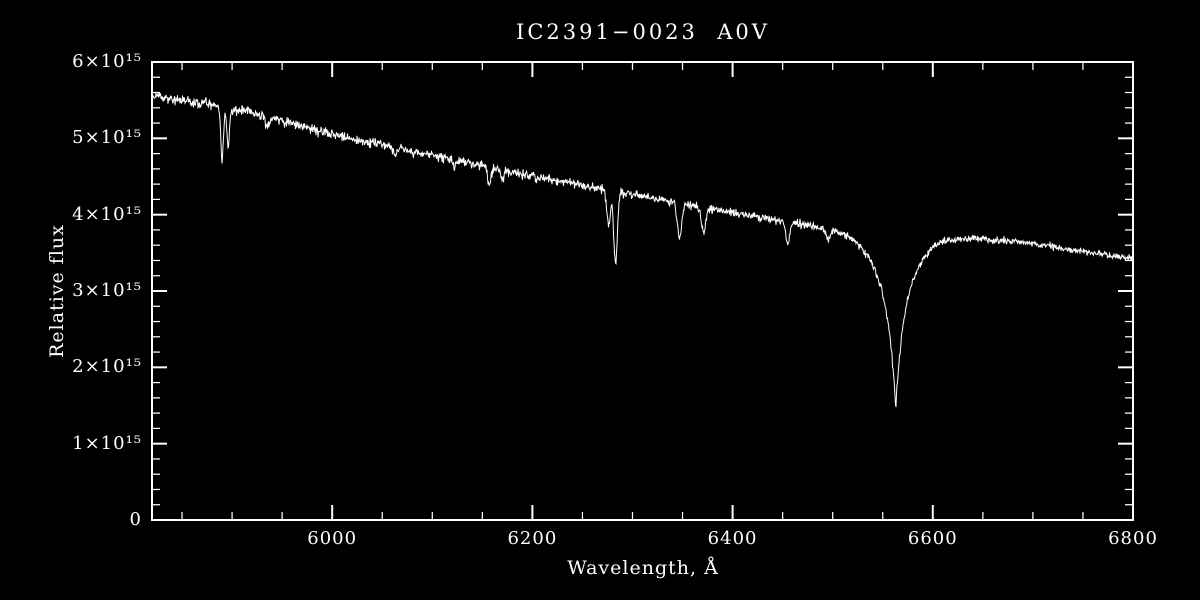  Describe the element at coordinates (1133, 538) in the screenshot. I see `x-tick-label: 6800` at that location.